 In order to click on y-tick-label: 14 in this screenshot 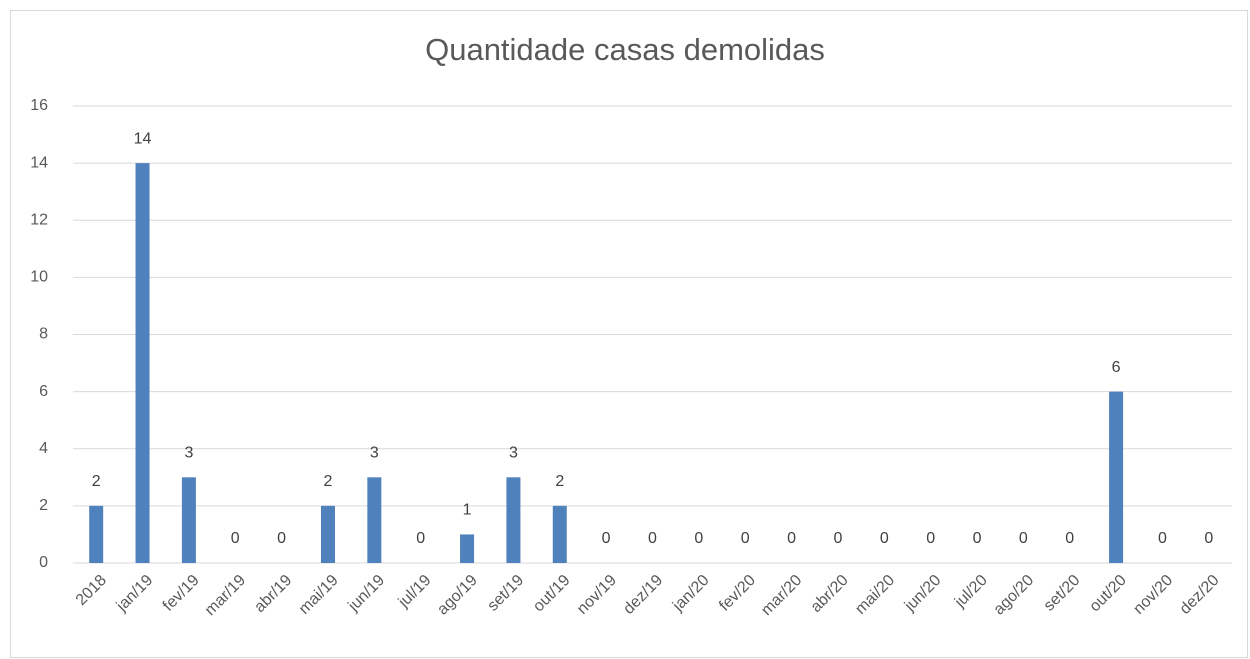, I will do `click(39, 162)`.